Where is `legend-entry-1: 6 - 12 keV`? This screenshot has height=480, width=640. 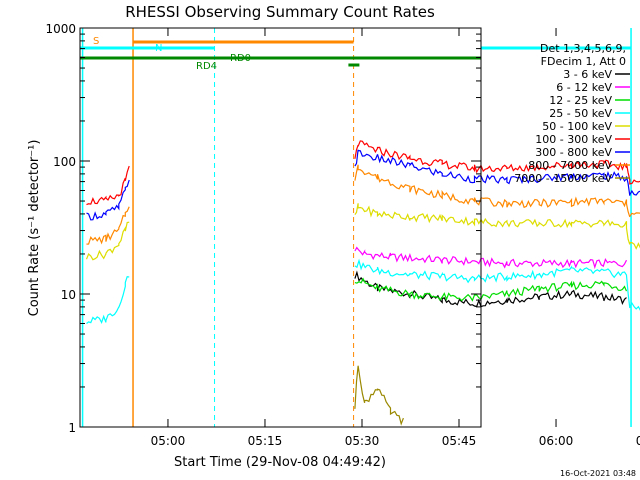 legend-entry-1: 6 - 12 keV is located at coordinates (584, 87).